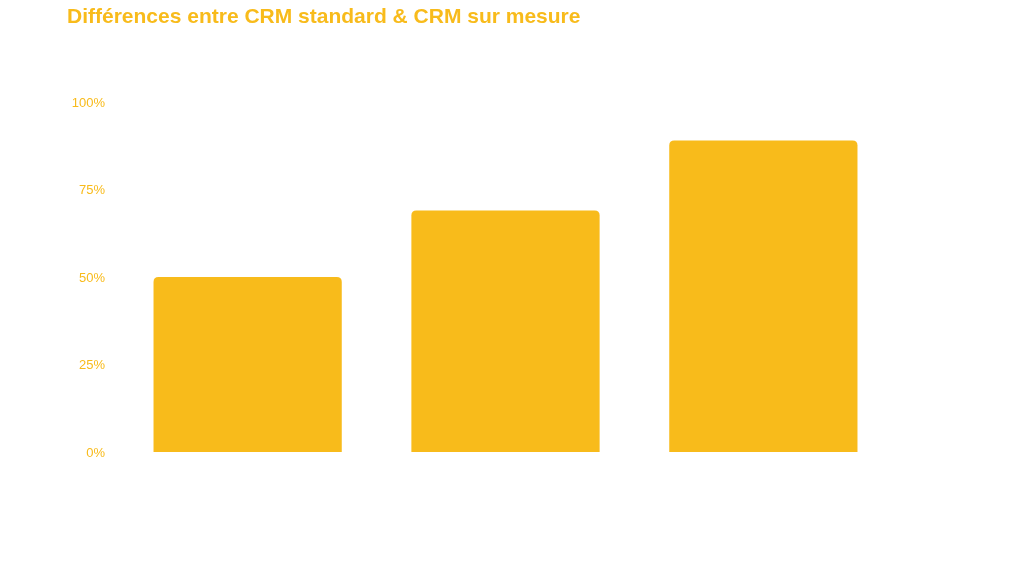  Describe the element at coordinates (92, 365) in the screenshot. I see `y-tick-label: 25%` at that location.